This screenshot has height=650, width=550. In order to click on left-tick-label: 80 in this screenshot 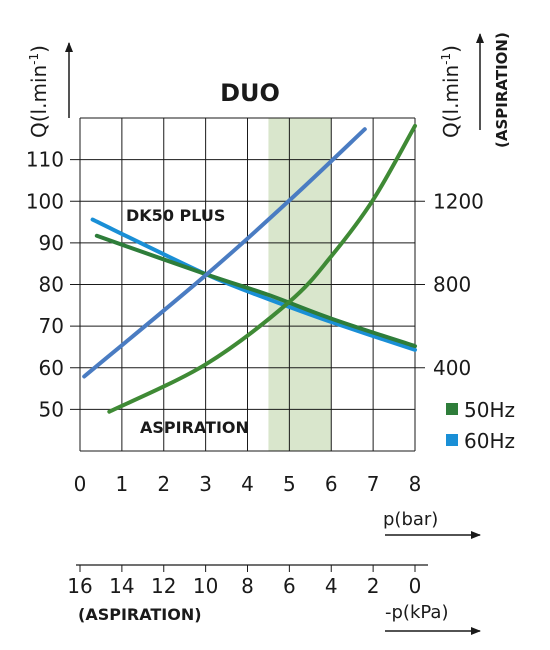, I will do `click(51, 285)`.